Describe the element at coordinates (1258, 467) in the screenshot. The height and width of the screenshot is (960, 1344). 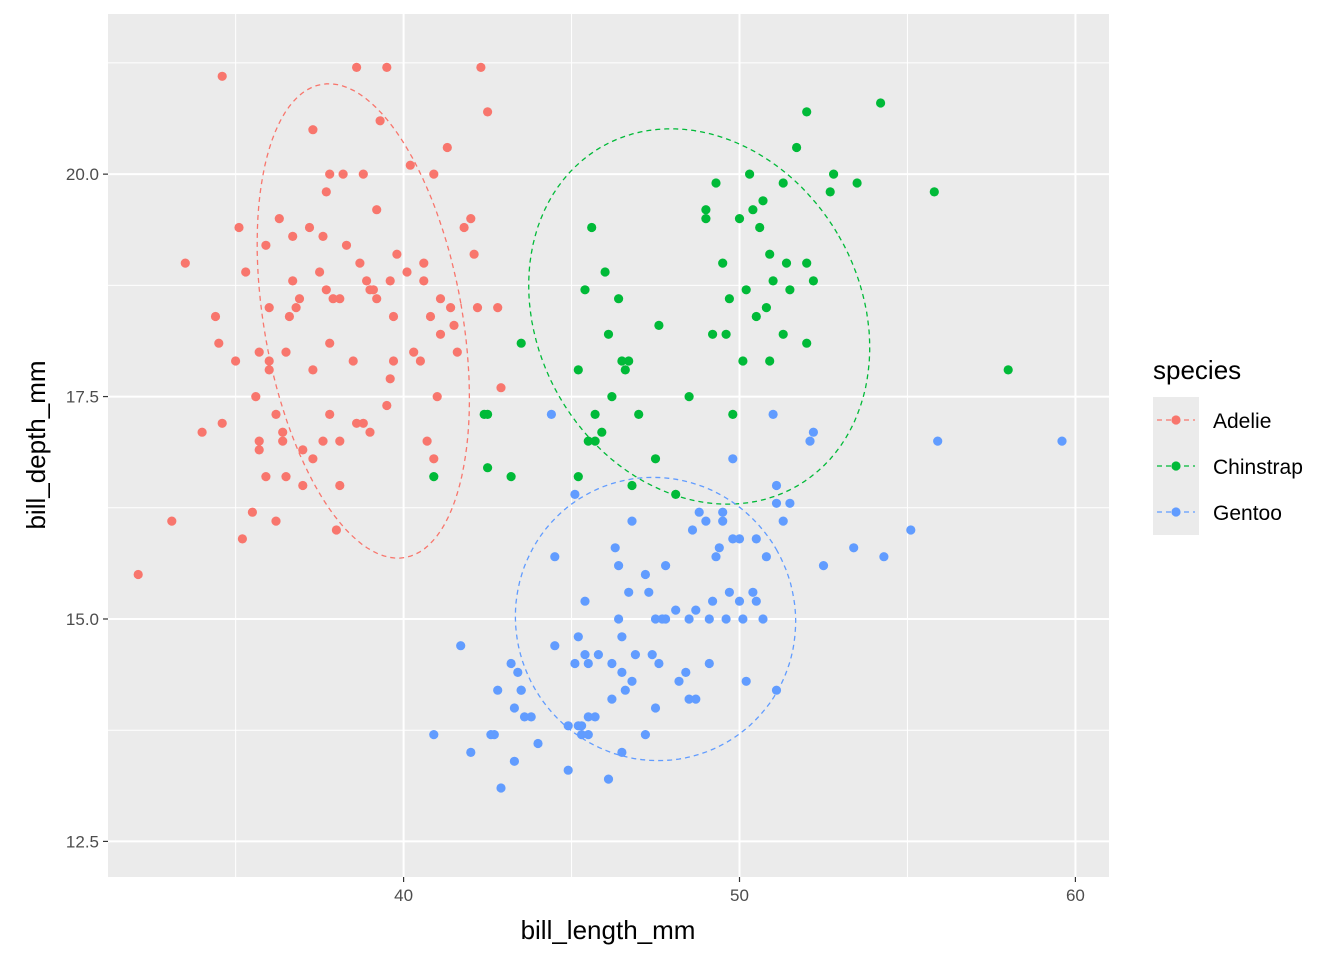
I see `legend-label: Chinstrap` at that location.